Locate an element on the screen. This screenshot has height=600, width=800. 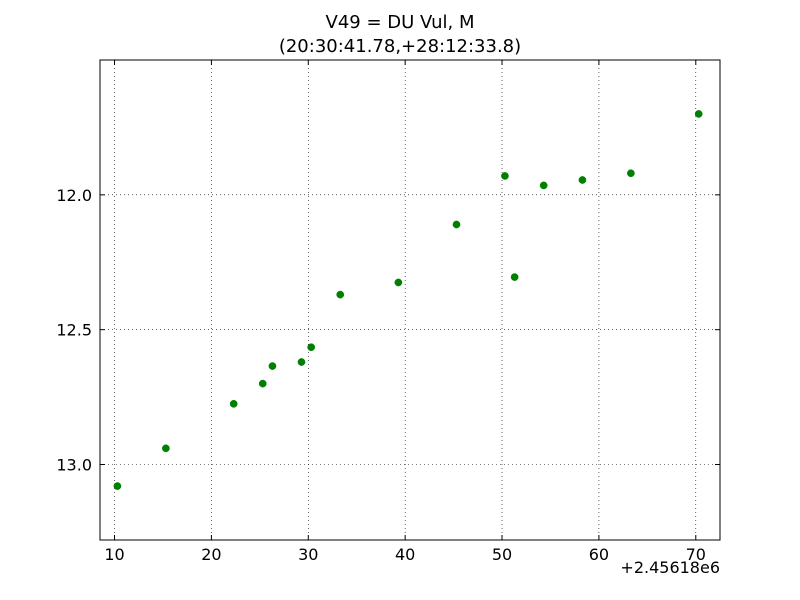
x-tick-label: 50 is located at coordinates (502, 554).